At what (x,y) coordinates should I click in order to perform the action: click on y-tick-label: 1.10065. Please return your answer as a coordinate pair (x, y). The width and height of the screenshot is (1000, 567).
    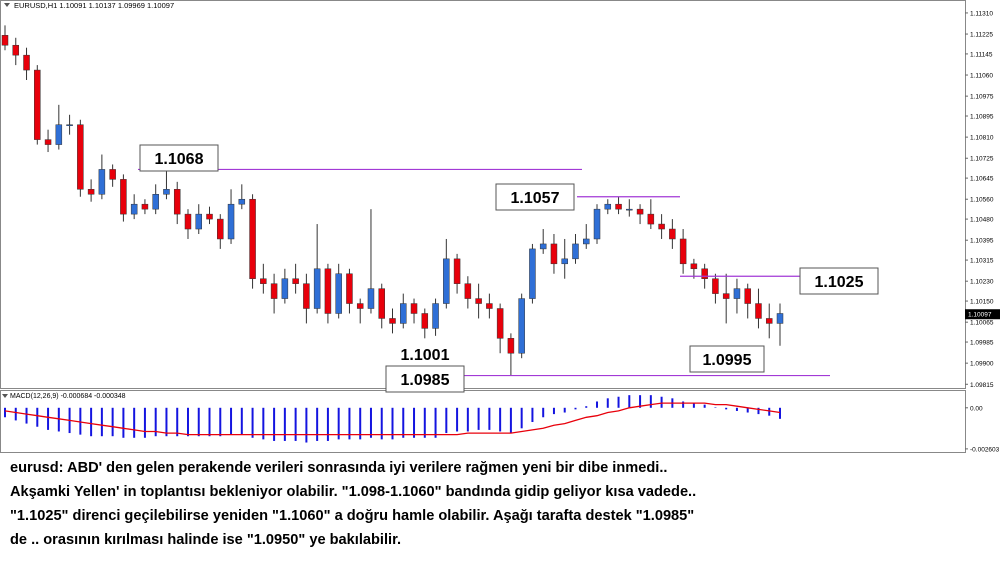
    Looking at the image, I should click on (982, 323).